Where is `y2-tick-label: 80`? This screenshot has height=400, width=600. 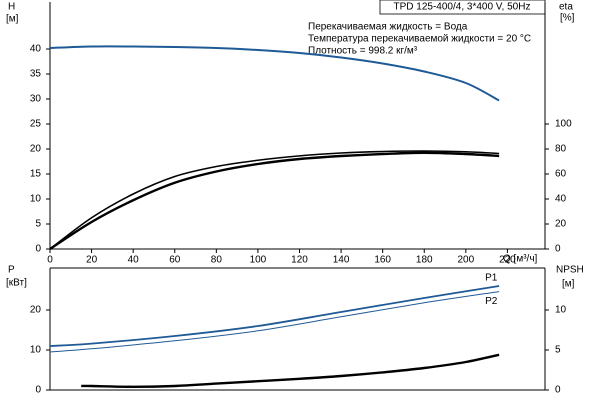 y2-tick-label: 80 is located at coordinates (561, 149).